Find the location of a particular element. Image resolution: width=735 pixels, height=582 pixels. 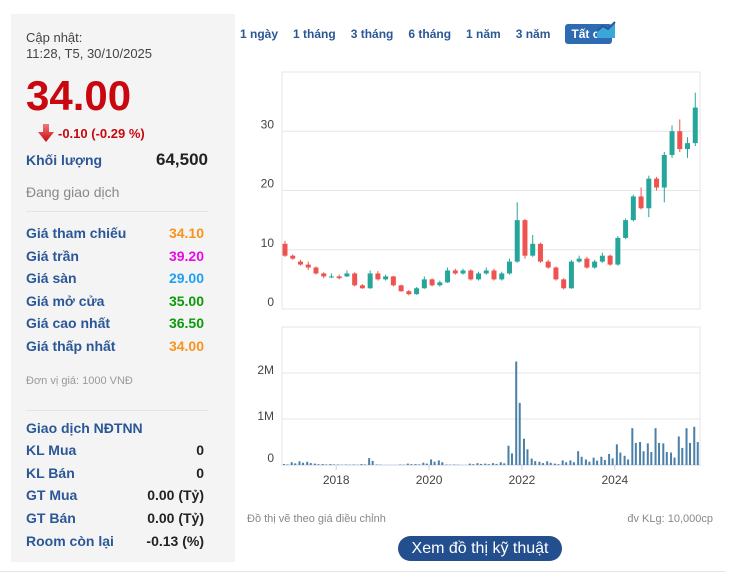

price-label: Giá tham chiếu is located at coordinates (76, 233).